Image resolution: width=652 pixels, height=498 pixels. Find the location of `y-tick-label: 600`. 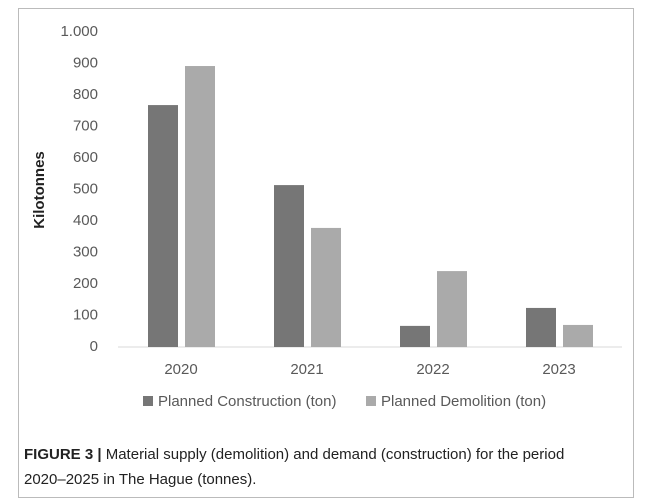

y-tick-label: 600 is located at coordinates (85, 157).